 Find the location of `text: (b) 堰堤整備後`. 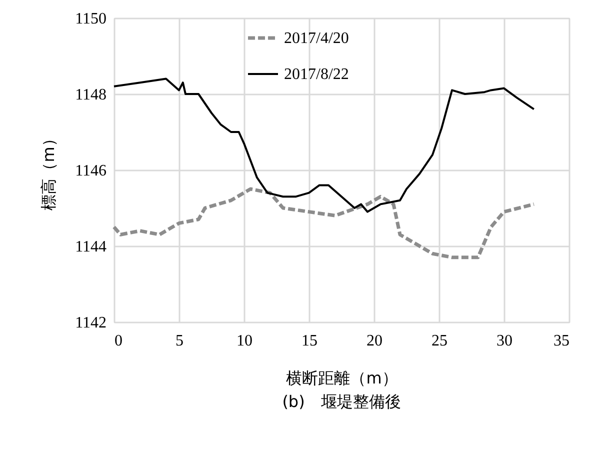

text: (b) 堰堤整備後 is located at coordinates (341, 401).